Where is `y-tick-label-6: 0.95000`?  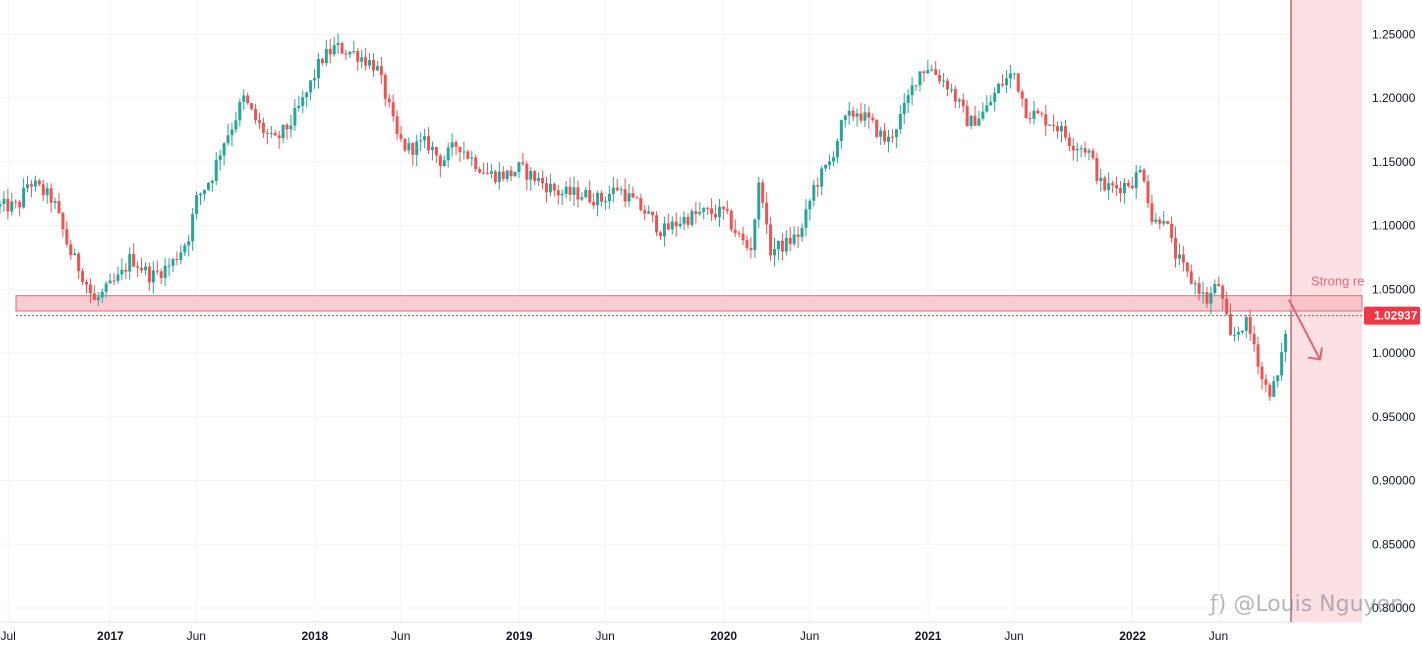 y-tick-label-6: 0.95000 is located at coordinates (1394, 417).